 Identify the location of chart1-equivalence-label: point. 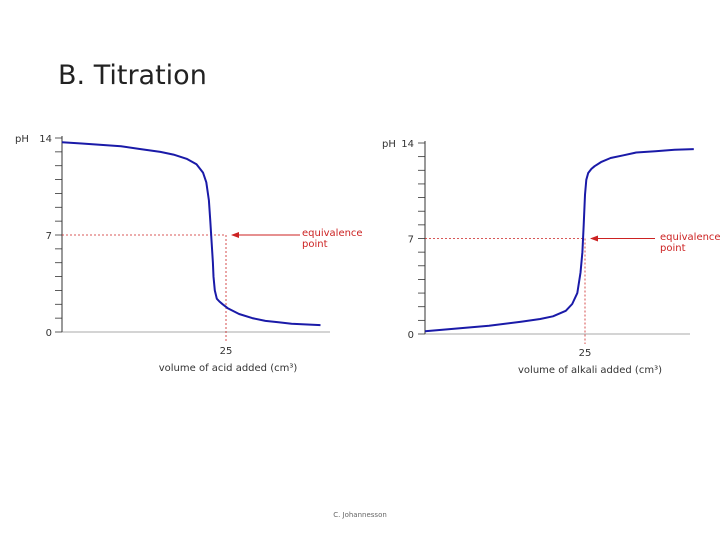
(315, 244).